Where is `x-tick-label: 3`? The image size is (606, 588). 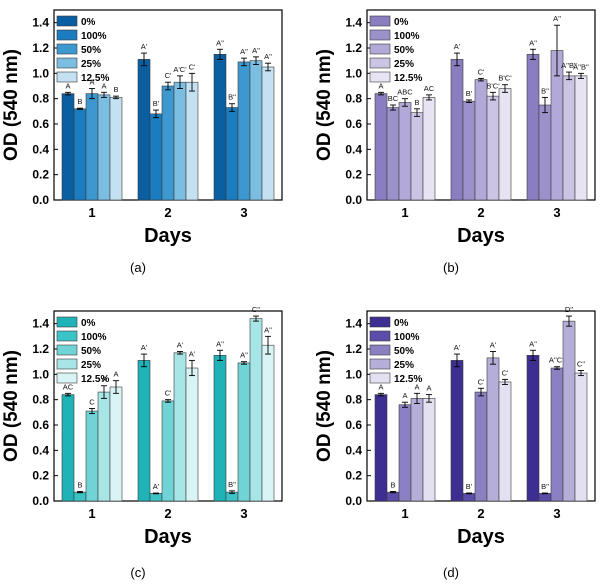
x-tick-label: 3 is located at coordinates (243, 212).